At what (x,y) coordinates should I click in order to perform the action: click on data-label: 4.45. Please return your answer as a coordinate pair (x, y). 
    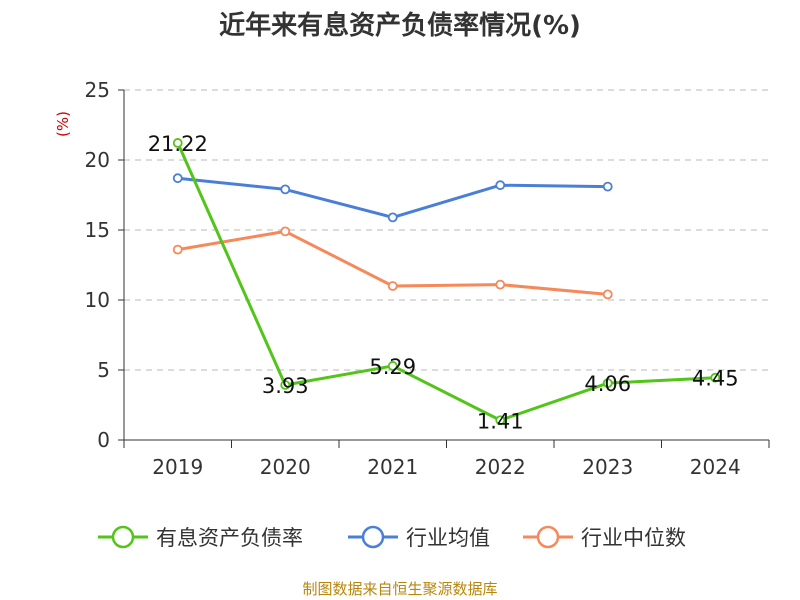
    Looking at the image, I should click on (715, 379).